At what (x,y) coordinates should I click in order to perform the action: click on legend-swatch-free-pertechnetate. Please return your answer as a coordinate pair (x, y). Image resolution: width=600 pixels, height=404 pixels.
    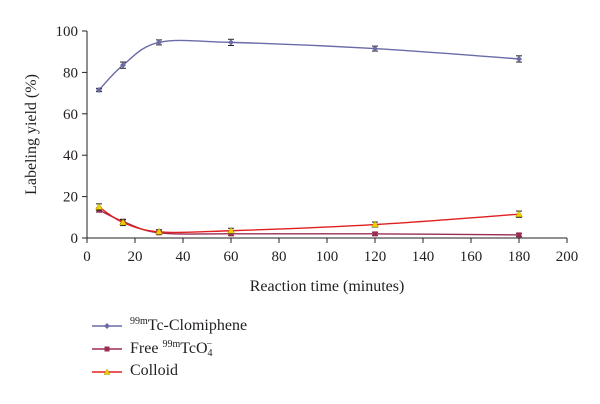
    Looking at the image, I should click on (107, 349).